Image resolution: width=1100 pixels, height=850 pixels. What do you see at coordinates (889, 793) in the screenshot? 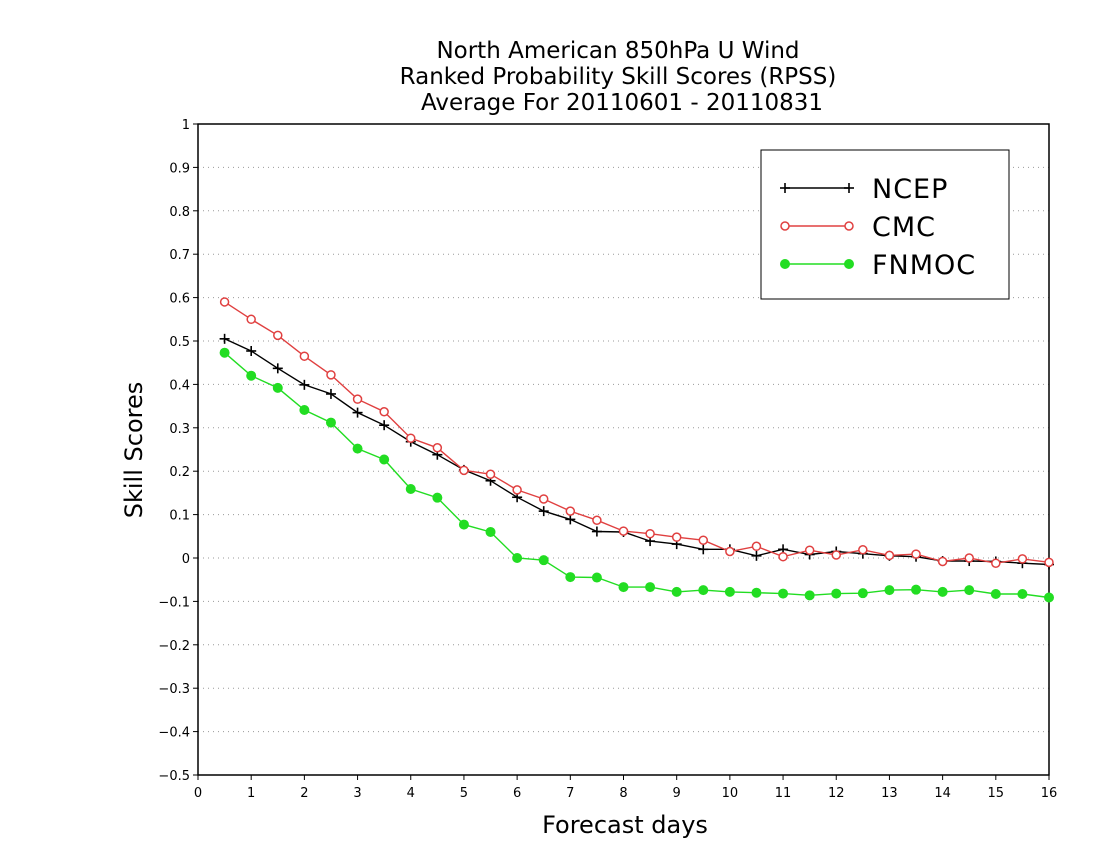
I see `x-tick-label: 13` at bounding box center [889, 793].